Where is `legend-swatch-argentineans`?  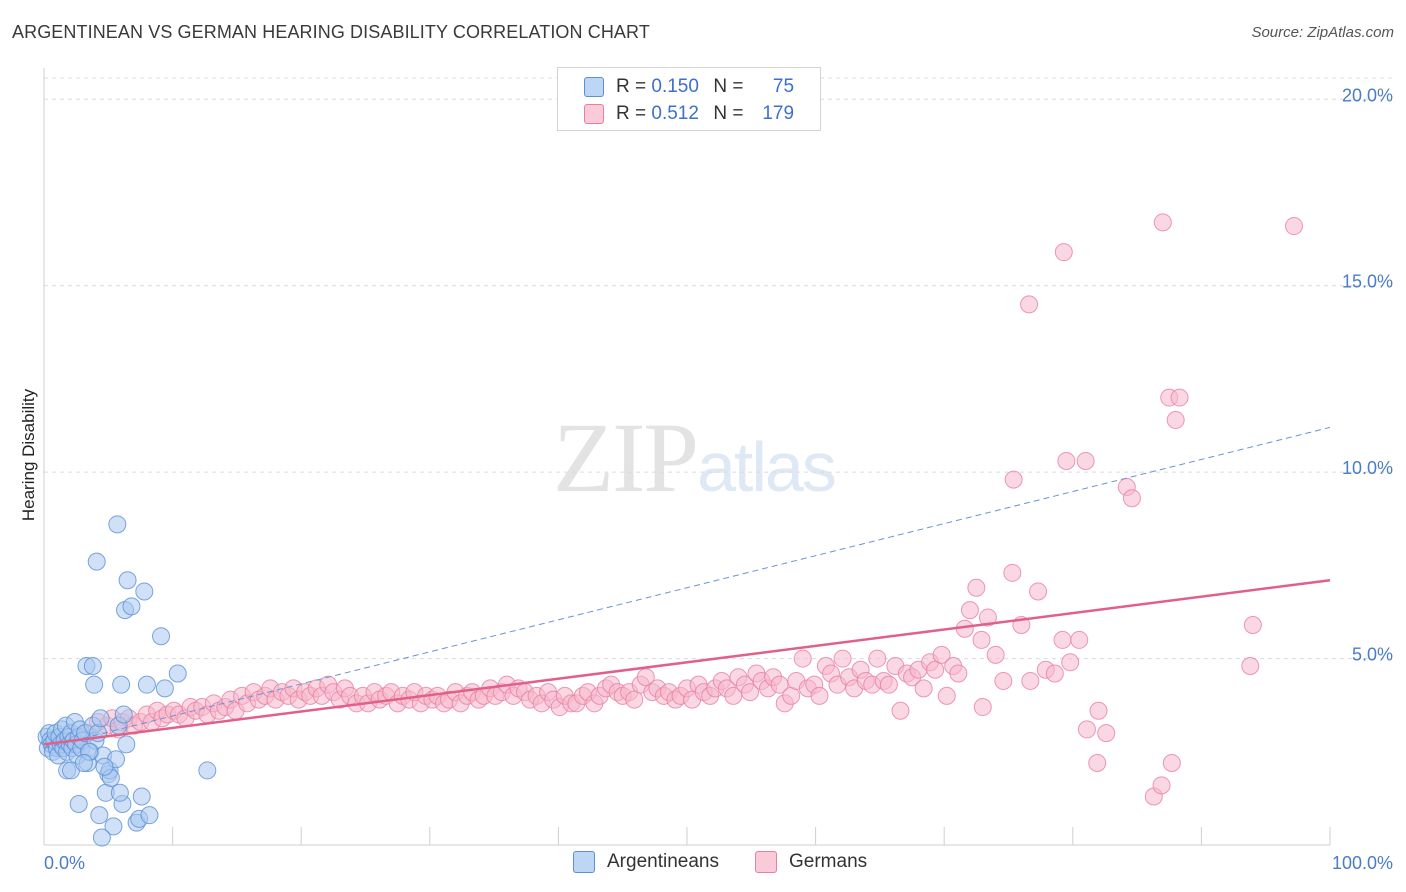
legend-swatch-argentineans is located at coordinates (594, 87).